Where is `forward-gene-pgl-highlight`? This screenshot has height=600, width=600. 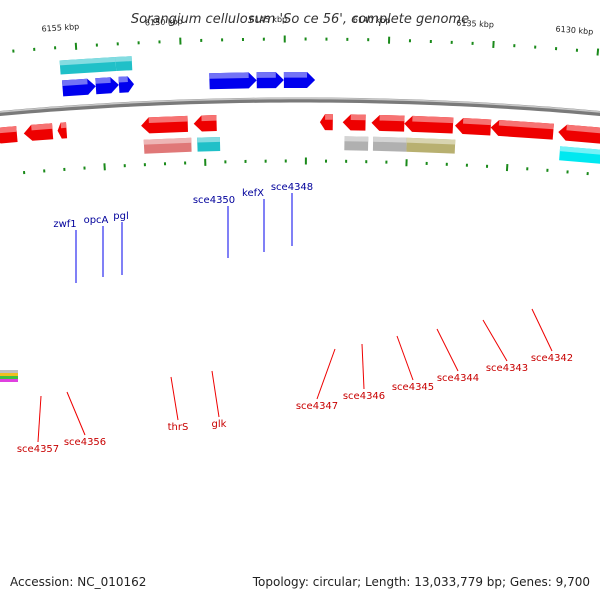 forward-gene-pgl-highlight is located at coordinates (123, 79).